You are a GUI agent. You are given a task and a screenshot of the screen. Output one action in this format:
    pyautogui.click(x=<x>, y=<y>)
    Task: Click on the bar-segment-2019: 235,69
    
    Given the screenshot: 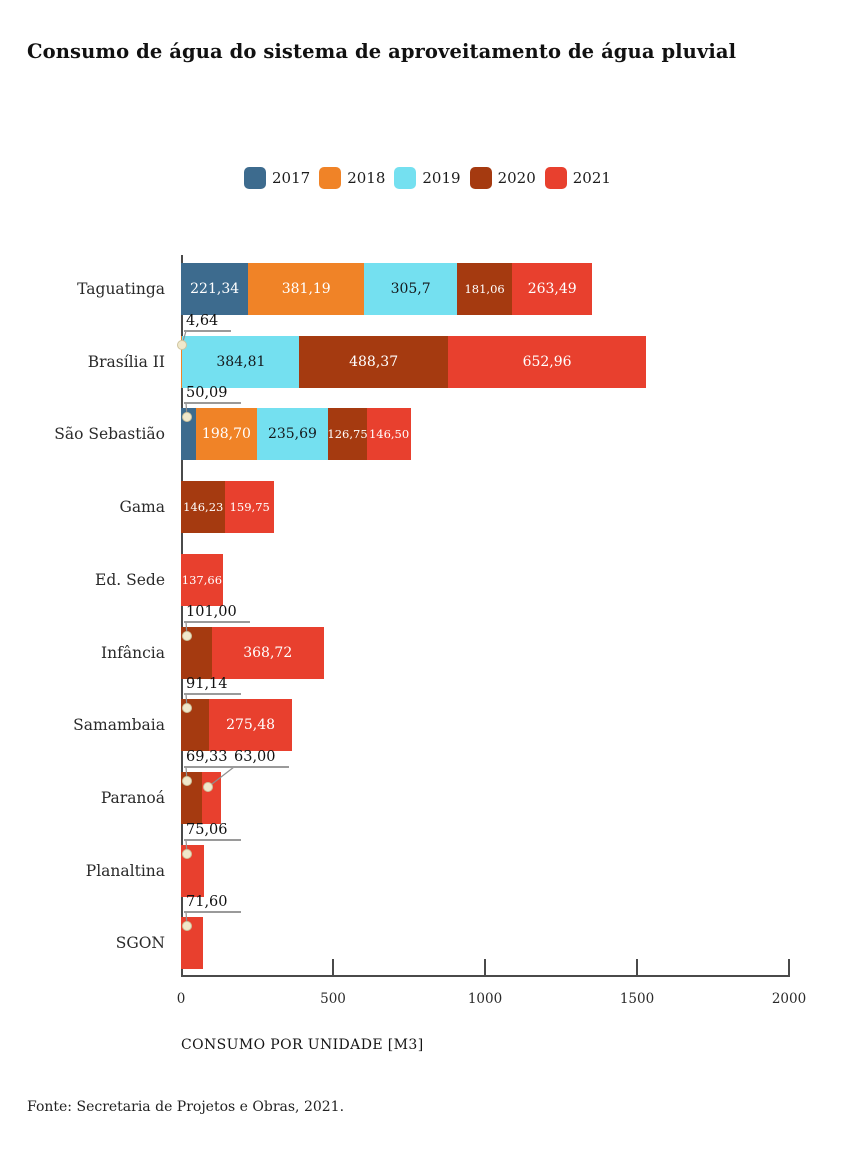 What is the action you would take?
    pyautogui.click(x=292, y=434)
    